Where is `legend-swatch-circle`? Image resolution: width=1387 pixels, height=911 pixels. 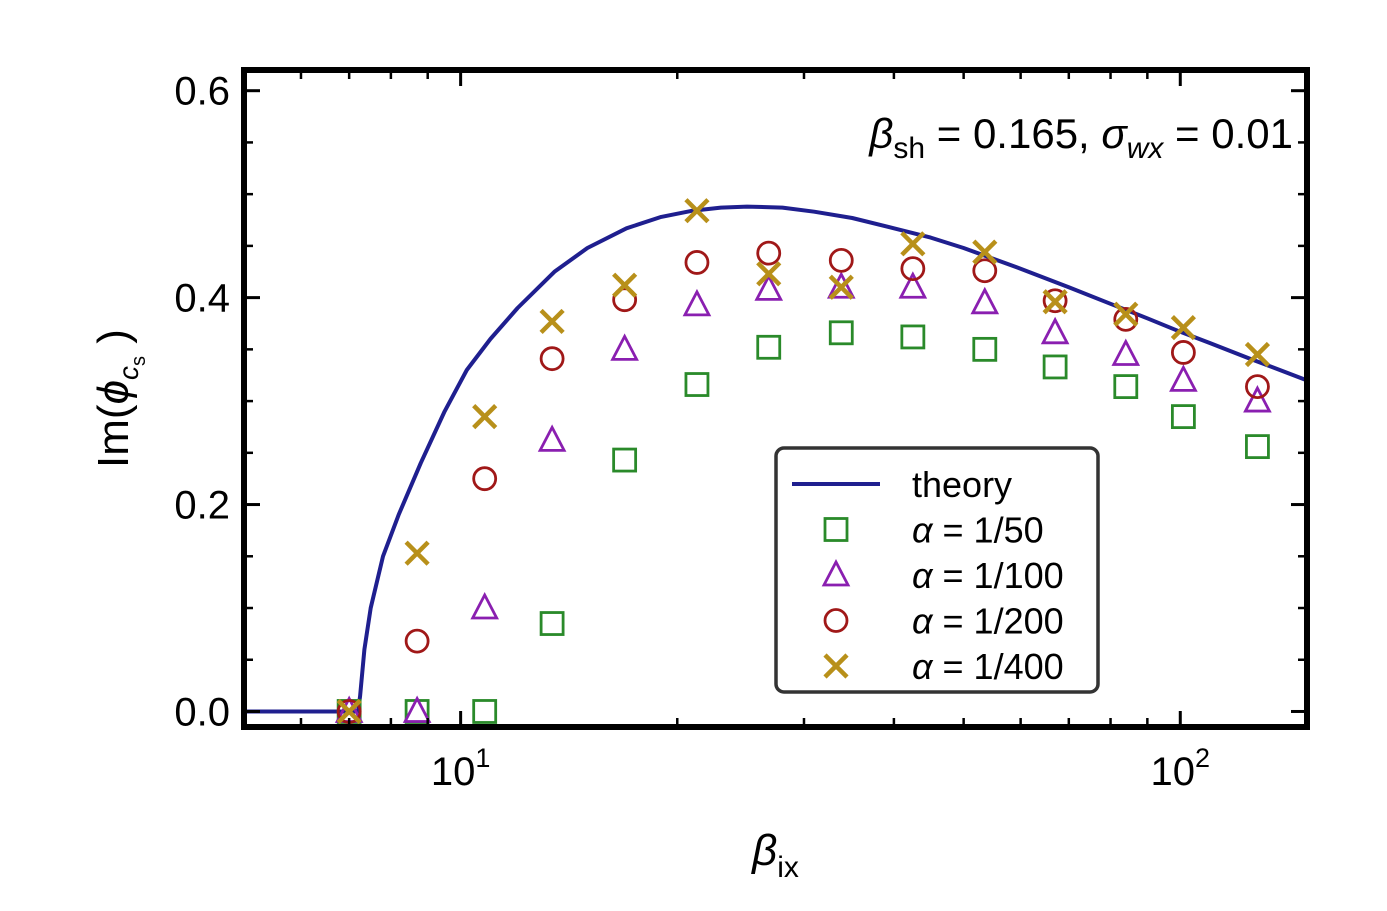 legend-swatch-circle is located at coordinates (836, 620).